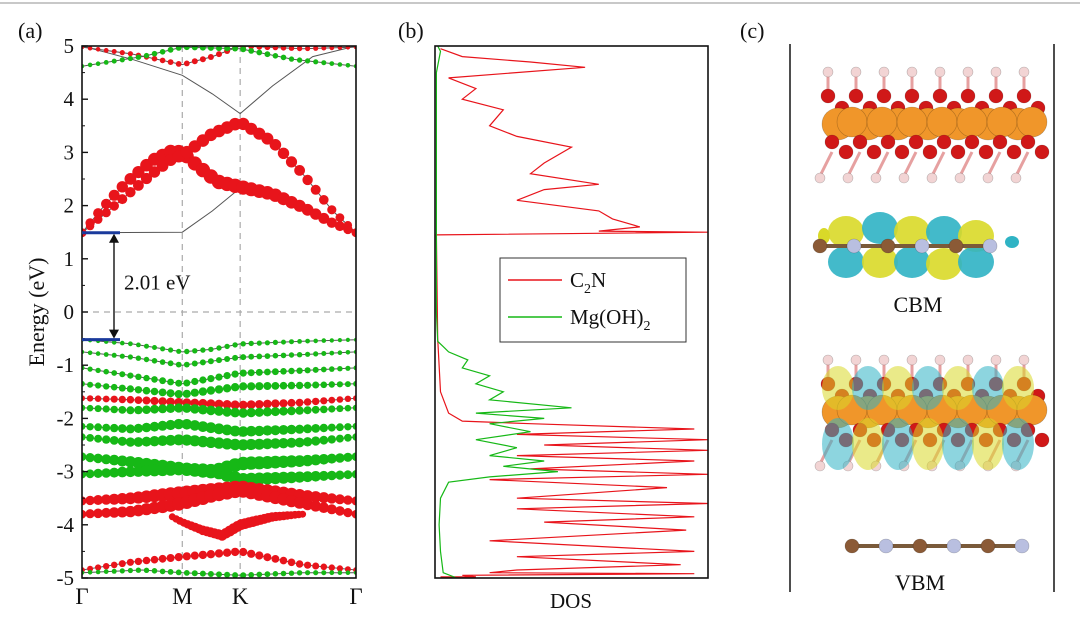 This screenshot has height=640, width=1080. I want to click on band-gap-annotation: 2.01 eV, so click(136, 286).